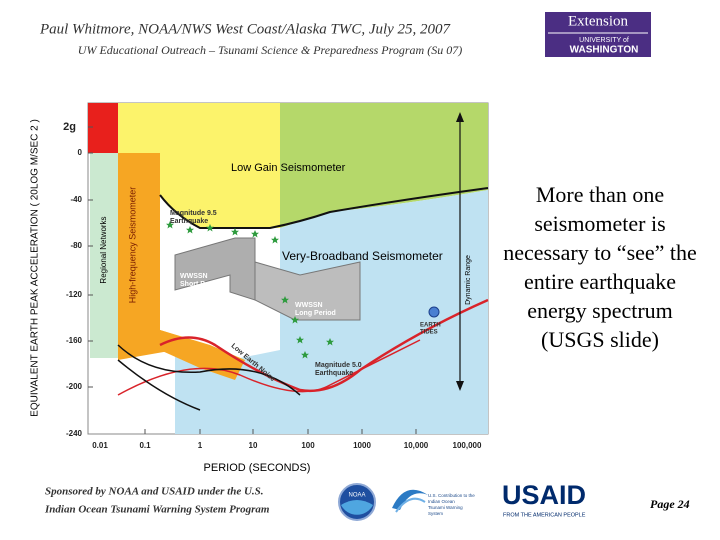 This screenshot has width=720, height=540. Describe the element at coordinates (416, 445) in the screenshot. I see `x-tick: 10,000` at that location.